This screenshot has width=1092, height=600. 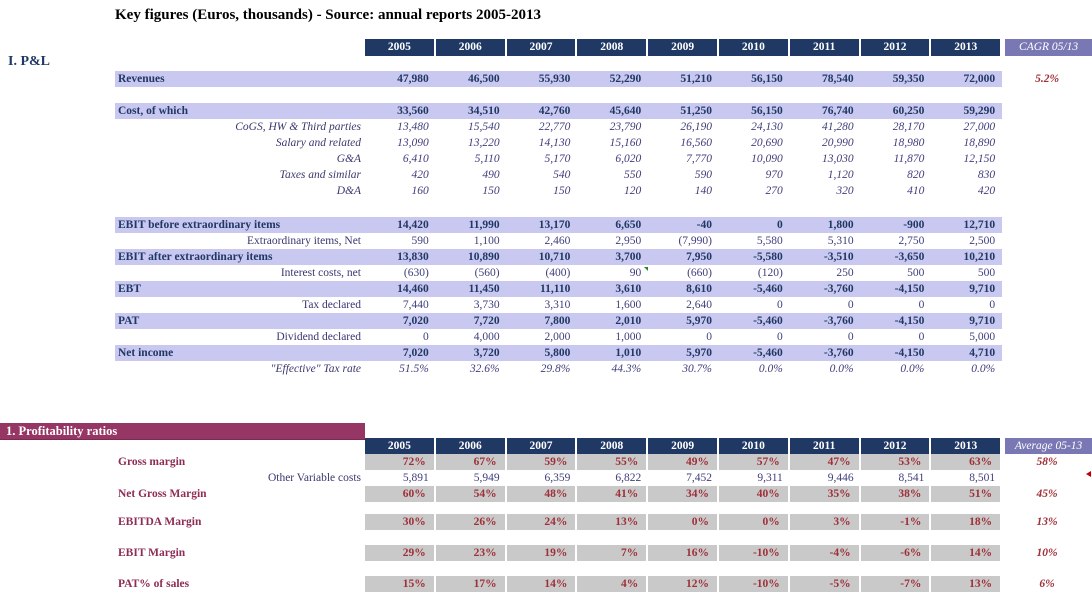 What do you see at coordinates (542, 522) in the screenshot?
I see `cell-2007: 24%` at bounding box center [542, 522].